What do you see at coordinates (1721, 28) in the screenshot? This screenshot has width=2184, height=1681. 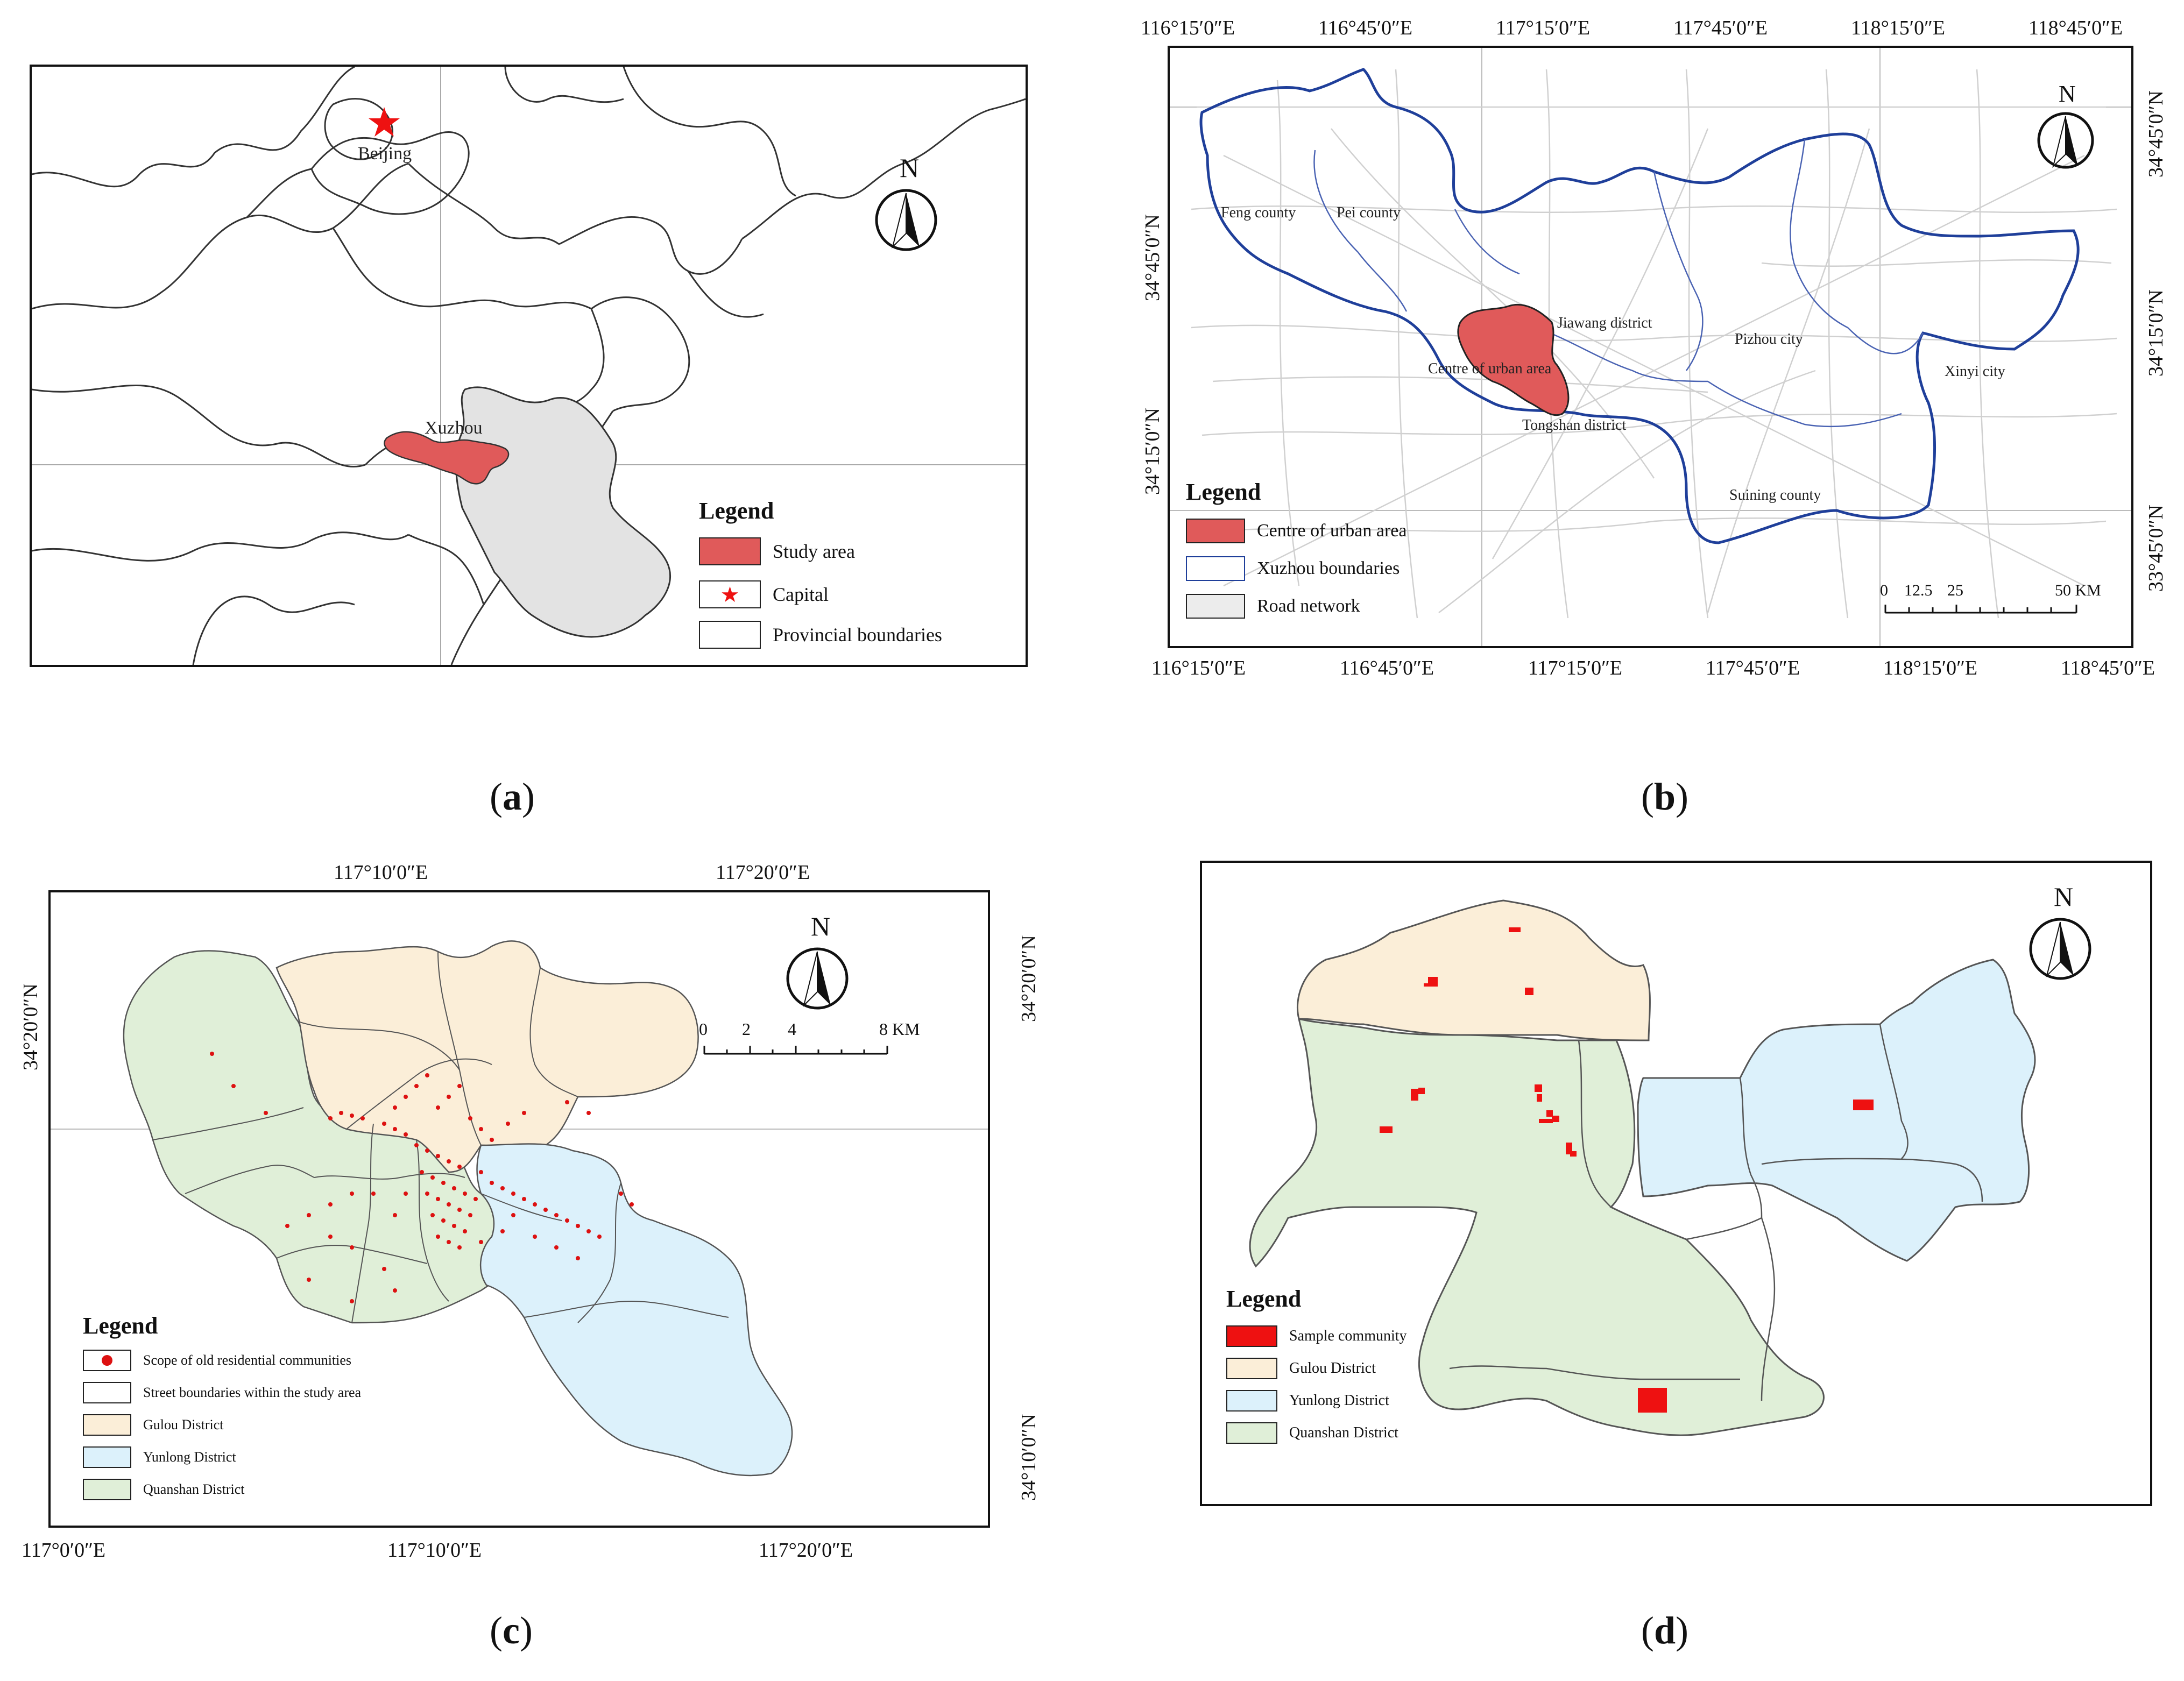 I see `b-top-lon-3: 117°45′0″E` at bounding box center [1721, 28].